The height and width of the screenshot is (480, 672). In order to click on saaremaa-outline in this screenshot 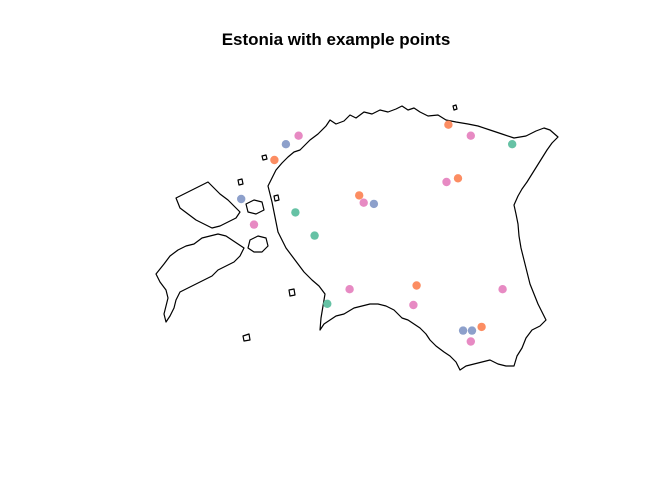, I will do `click(200, 278)`.